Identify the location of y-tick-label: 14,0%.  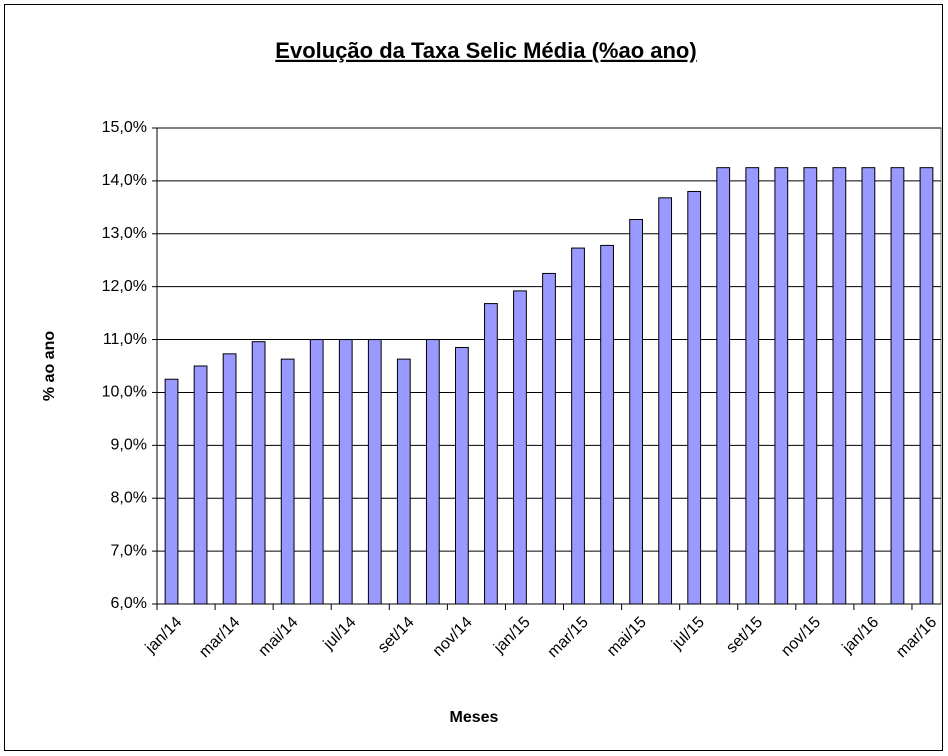
(124, 180).